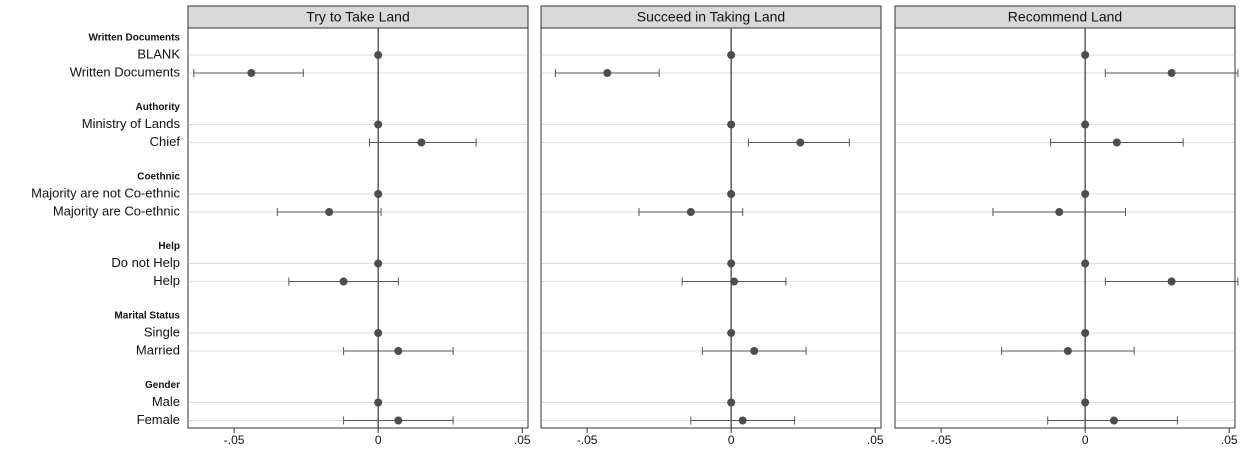 This screenshot has height=455, width=1243. Describe the element at coordinates (166, 280) in the screenshot. I see `y-tick-label: Help` at that location.